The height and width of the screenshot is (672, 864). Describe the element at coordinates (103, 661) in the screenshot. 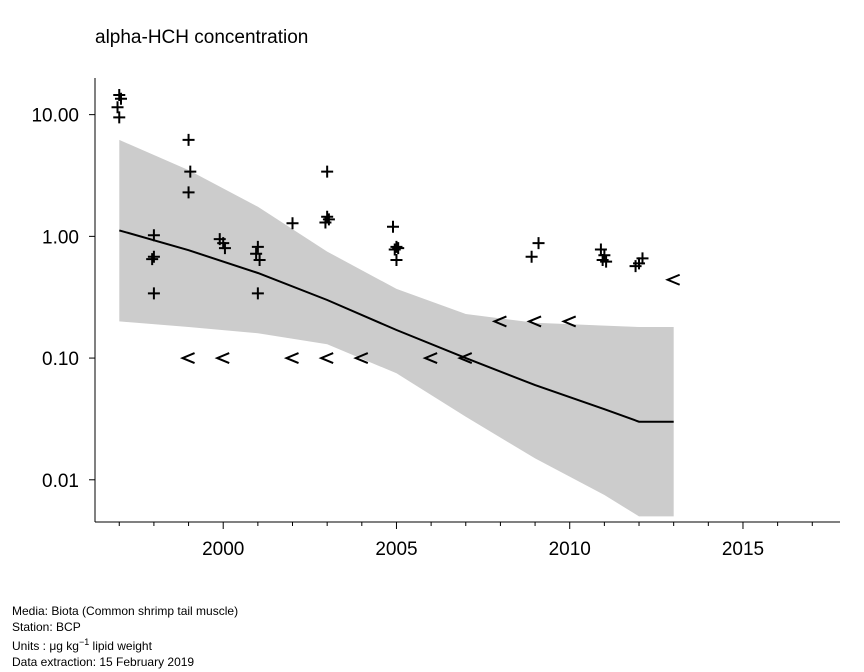

I see `footer-extraction: Data extraction: 15 February 2019` at that location.